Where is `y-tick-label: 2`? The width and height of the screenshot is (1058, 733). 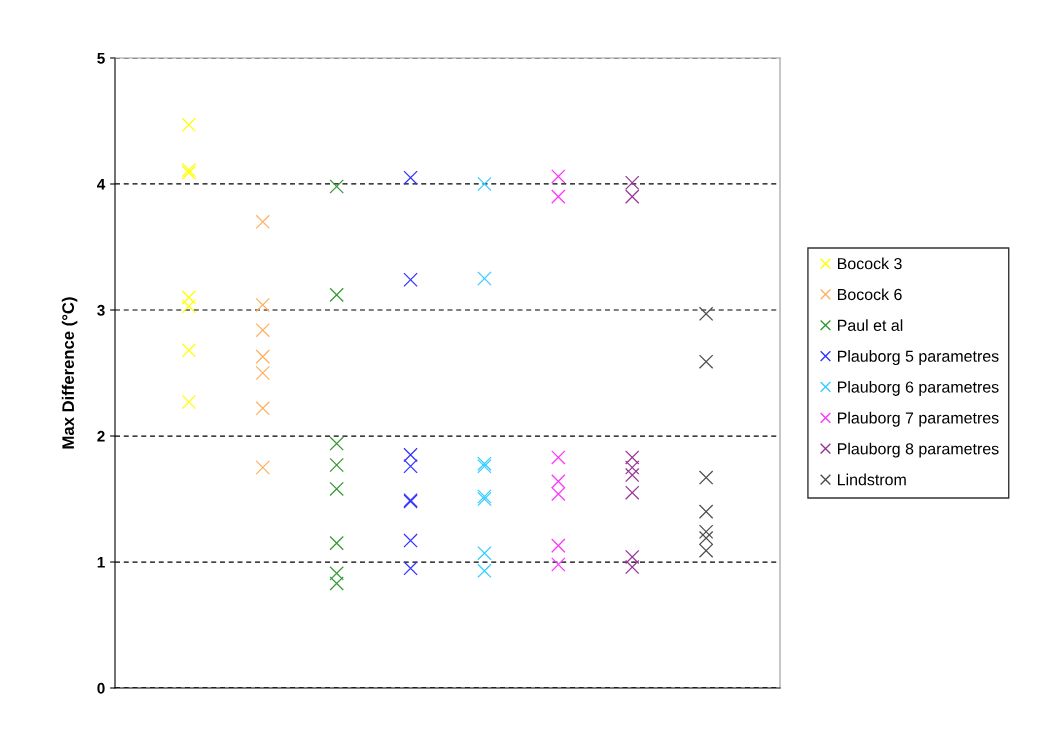 y-tick-label: 2 is located at coordinates (101, 436).